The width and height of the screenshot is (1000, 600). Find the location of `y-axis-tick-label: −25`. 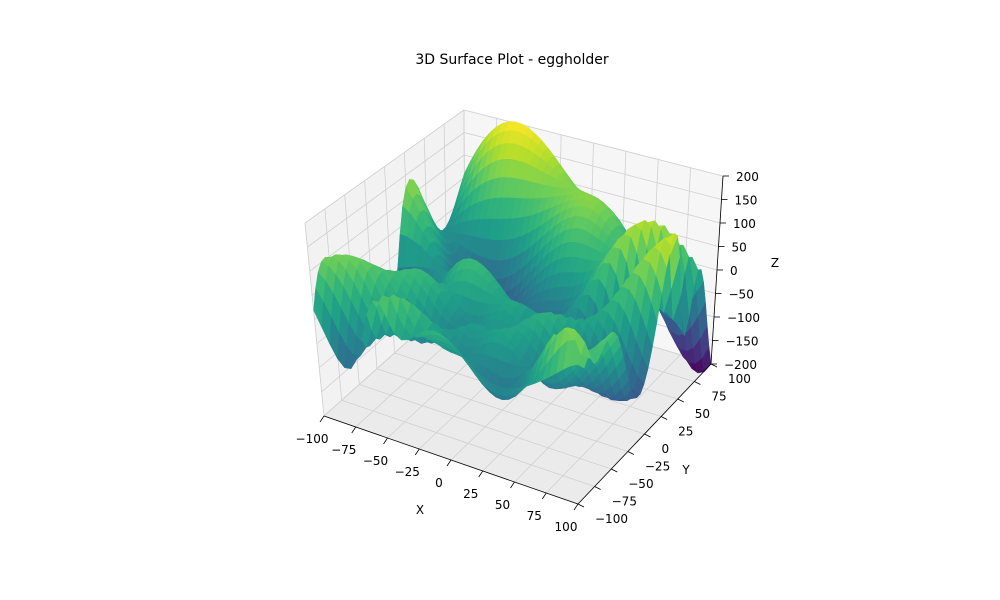

y-axis-tick-label: −25 is located at coordinates (657, 467).